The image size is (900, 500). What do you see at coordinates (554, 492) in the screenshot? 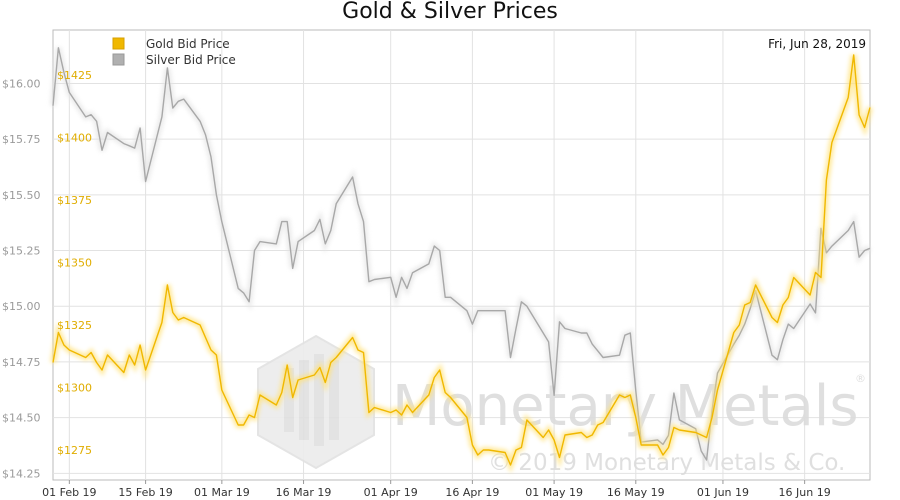
I see `x-tick-label: 01 May 19` at bounding box center [554, 492].